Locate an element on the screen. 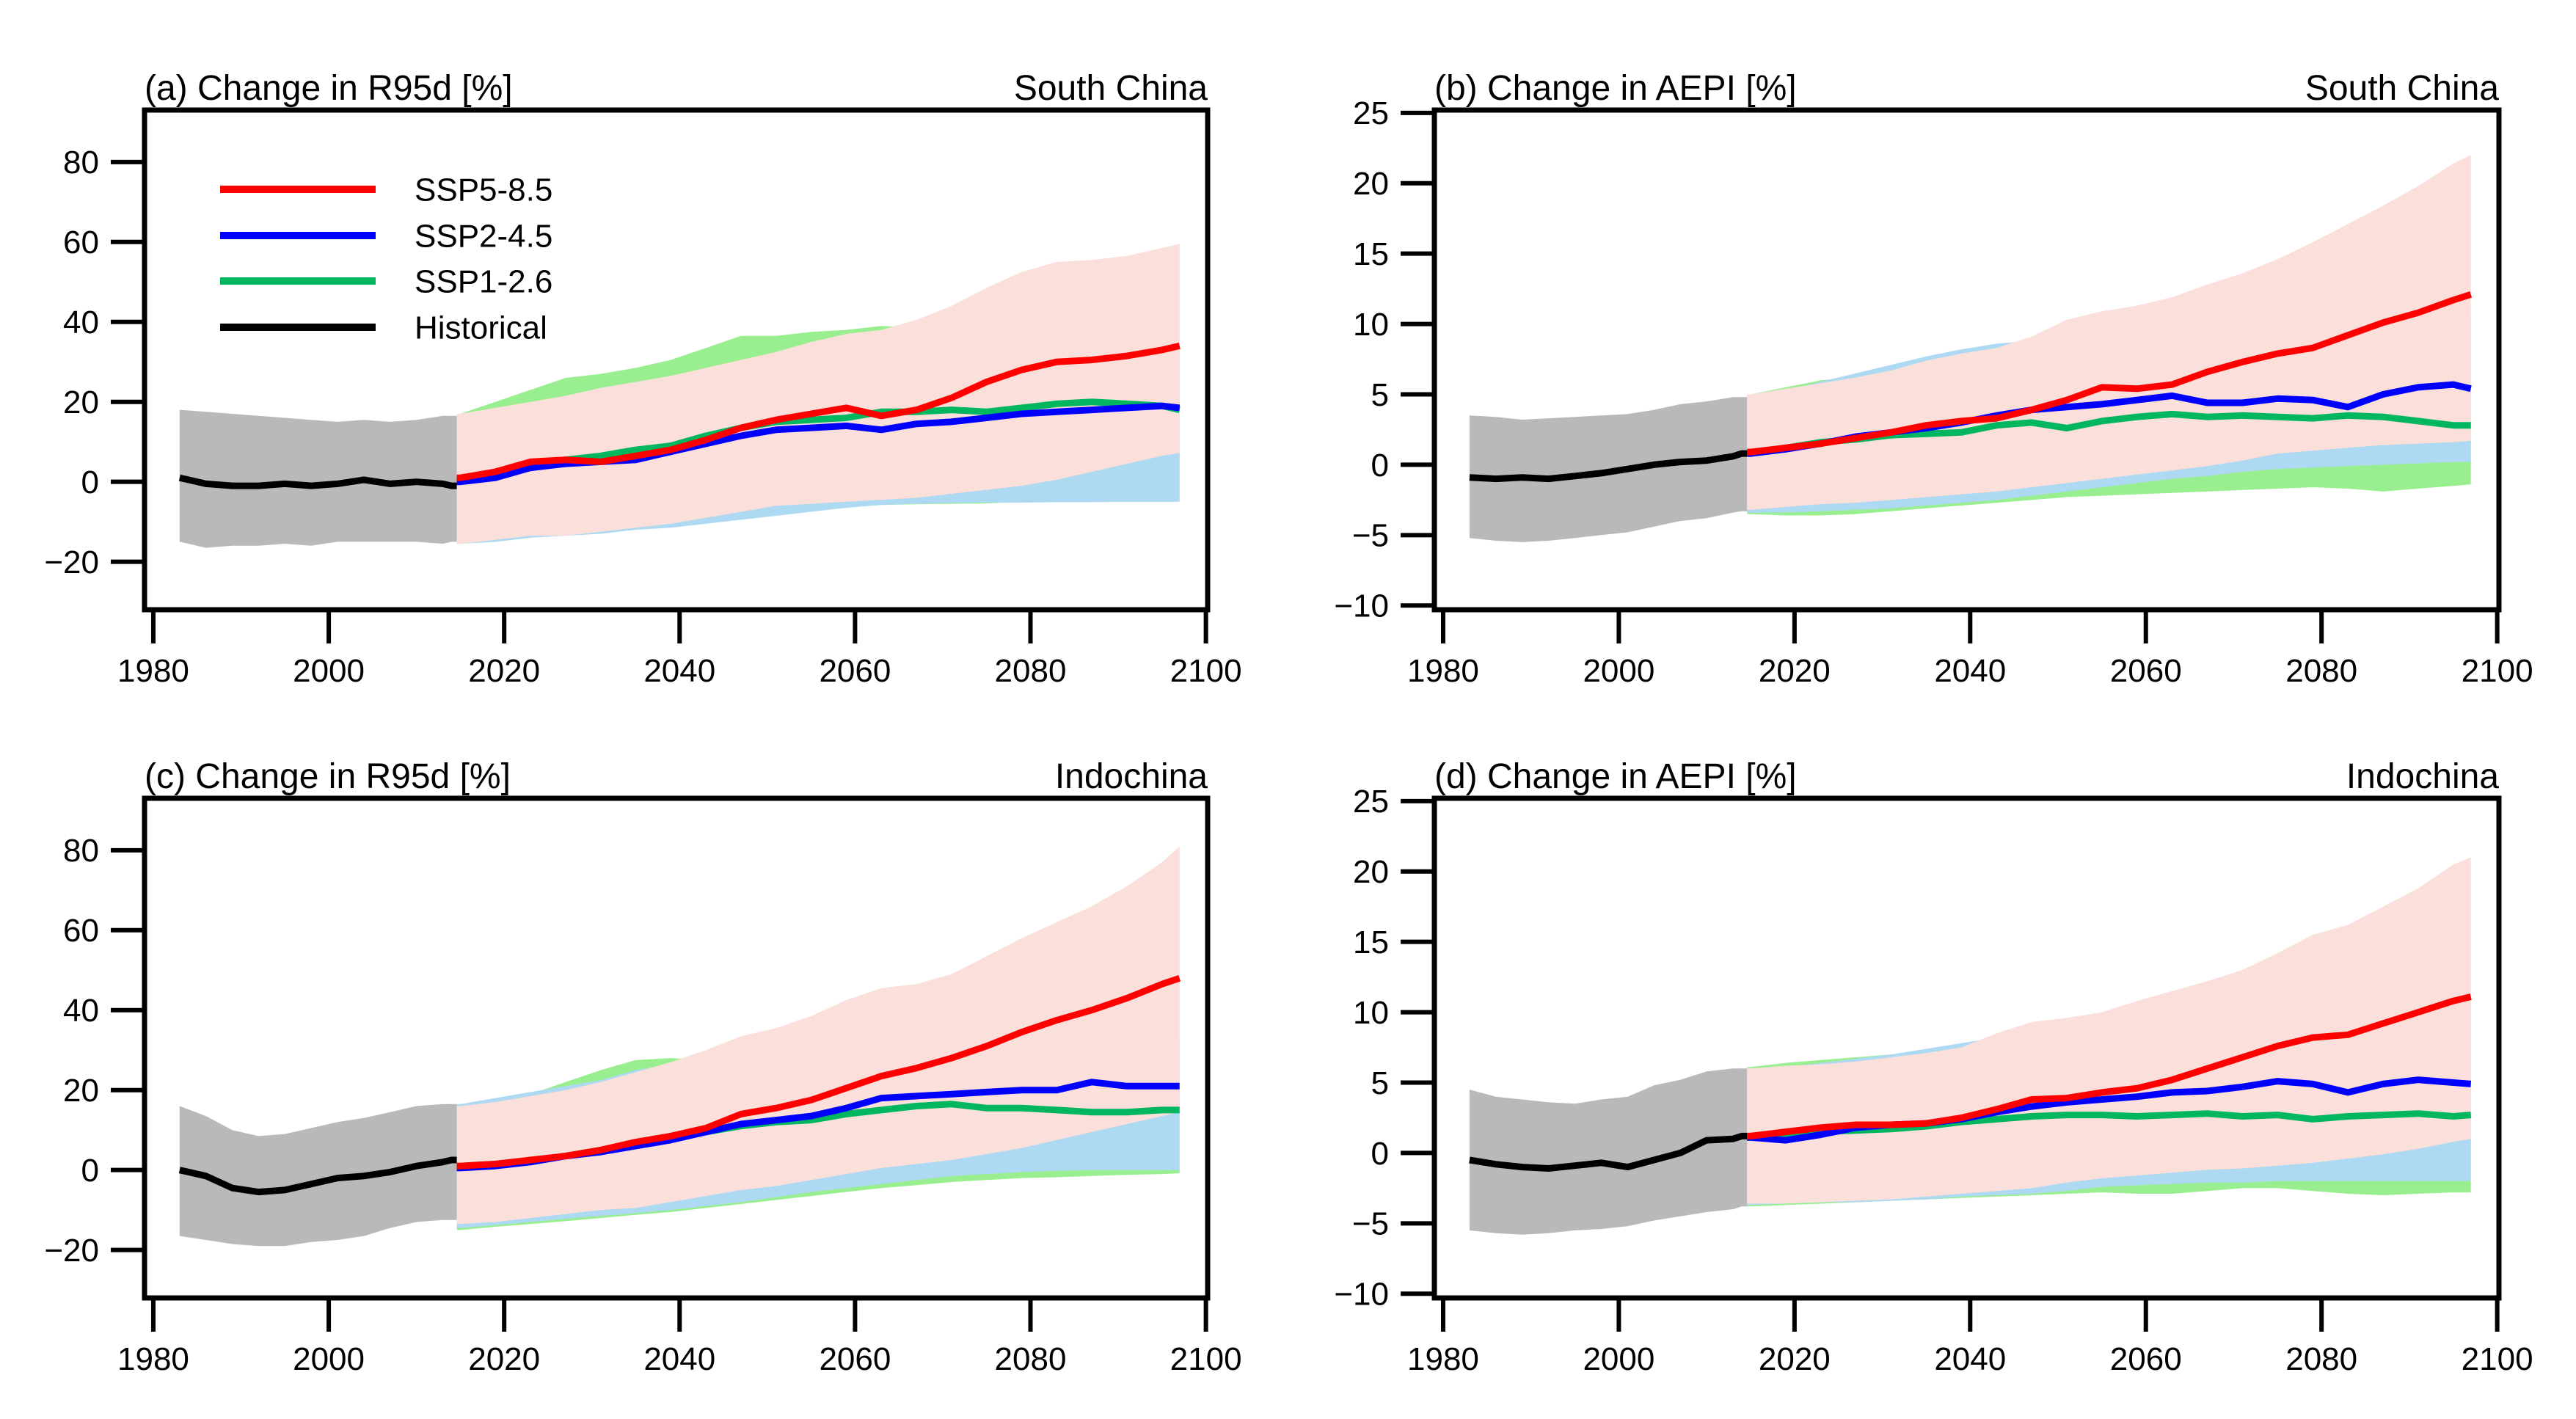 The image size is (2576, 1419). legend-label-ssp245: SSP2-4.5 is located at coordinates (484, 236).